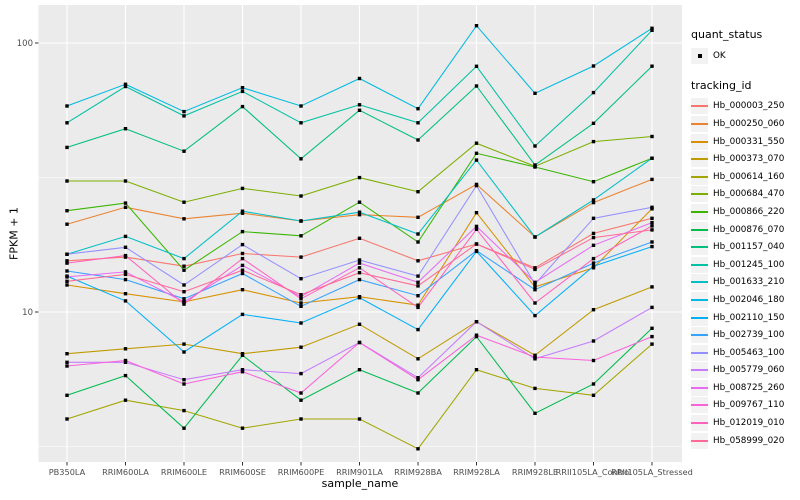 The image size is (800, 500). Describe the element at coordinates (745, 300) in the screenshot. I see `legend-item: Hb_002046_180` at that location.